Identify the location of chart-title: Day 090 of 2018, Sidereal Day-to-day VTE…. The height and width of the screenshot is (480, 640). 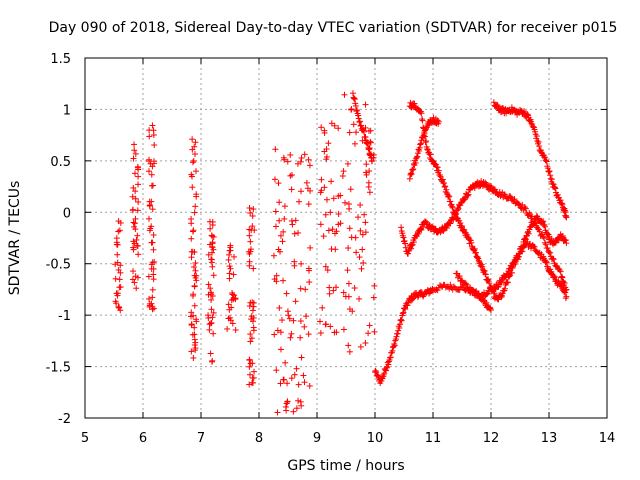
(333, 28).